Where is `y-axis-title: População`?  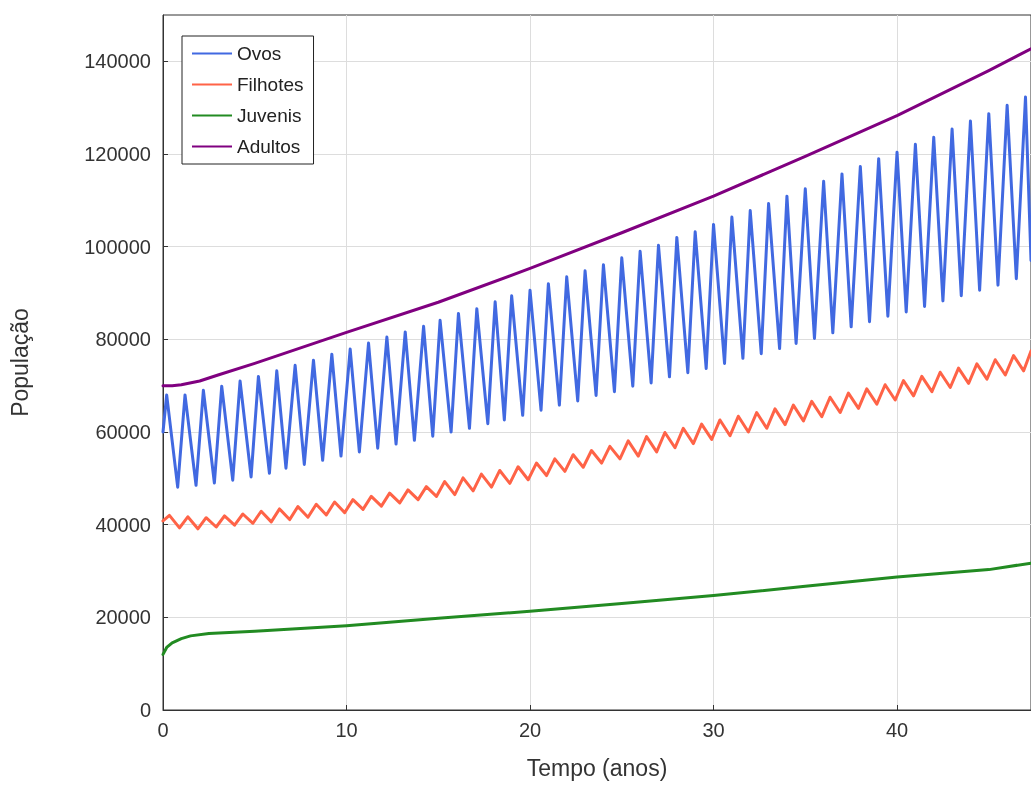 y-axis-title: População is located at coordinates (19, 362).